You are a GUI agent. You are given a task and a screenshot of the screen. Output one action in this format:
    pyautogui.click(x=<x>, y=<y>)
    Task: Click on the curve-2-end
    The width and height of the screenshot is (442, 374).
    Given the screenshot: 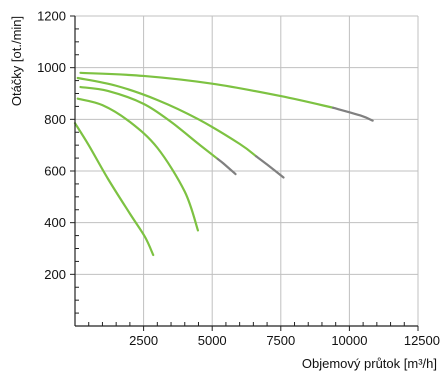 What is the action you would take?
    pyautogui.click(x=270, y=167)
    